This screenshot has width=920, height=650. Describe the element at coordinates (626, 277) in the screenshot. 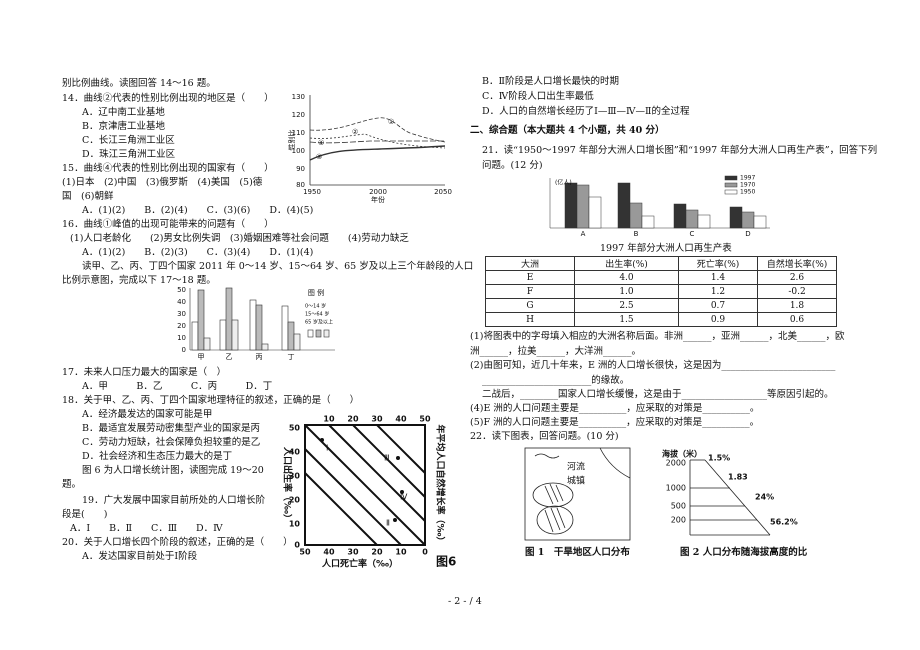

I see `cell: 4.0` at that location.